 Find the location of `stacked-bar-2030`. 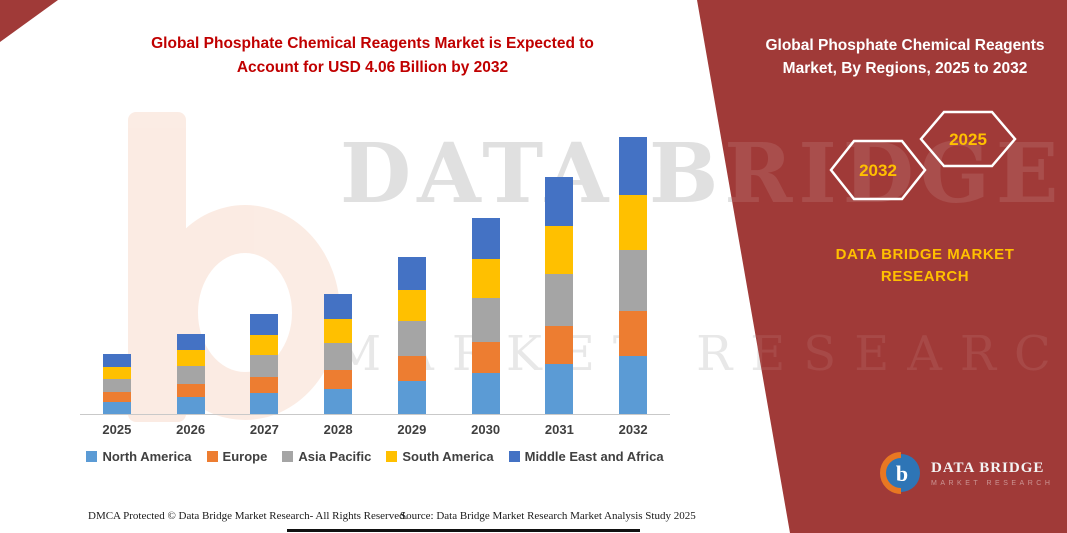

stacked-bar-2030 is located at coordinates (485, 316).